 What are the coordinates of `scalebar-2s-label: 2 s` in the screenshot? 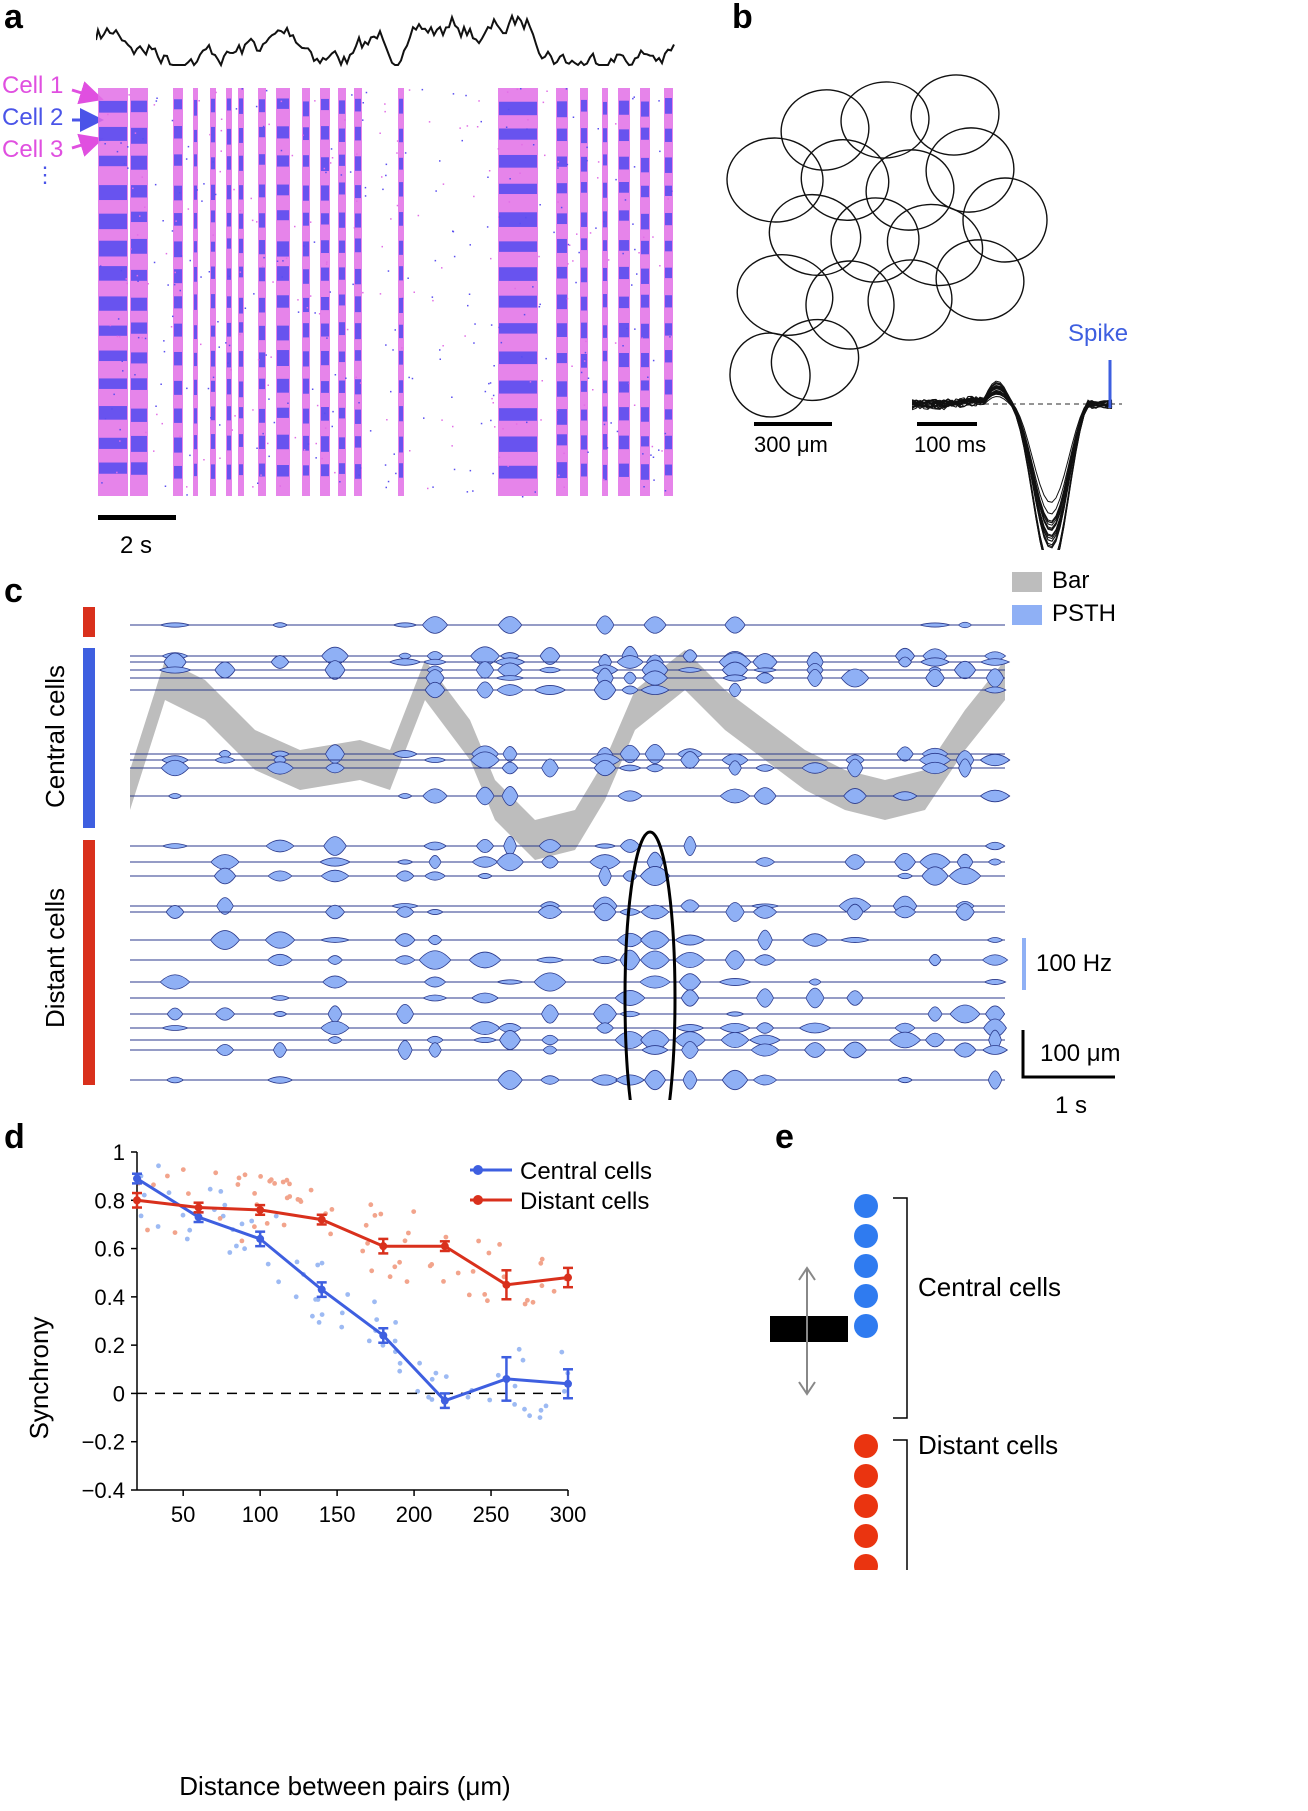 It's located at (136, 545).